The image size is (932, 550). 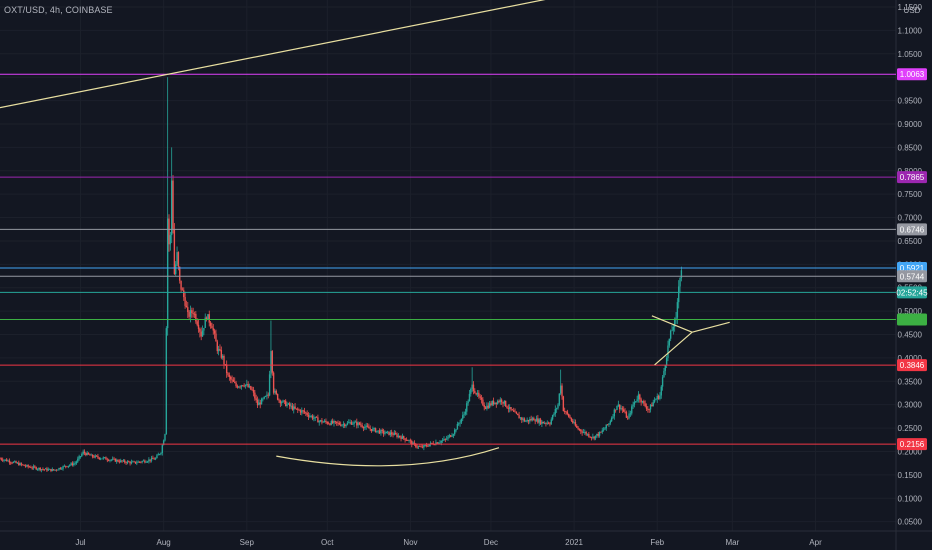 What do you see at coordinates (910, 147) in the screenshot?
I see `price-tick-label: 0.8500` at bounding box center [910, 147].